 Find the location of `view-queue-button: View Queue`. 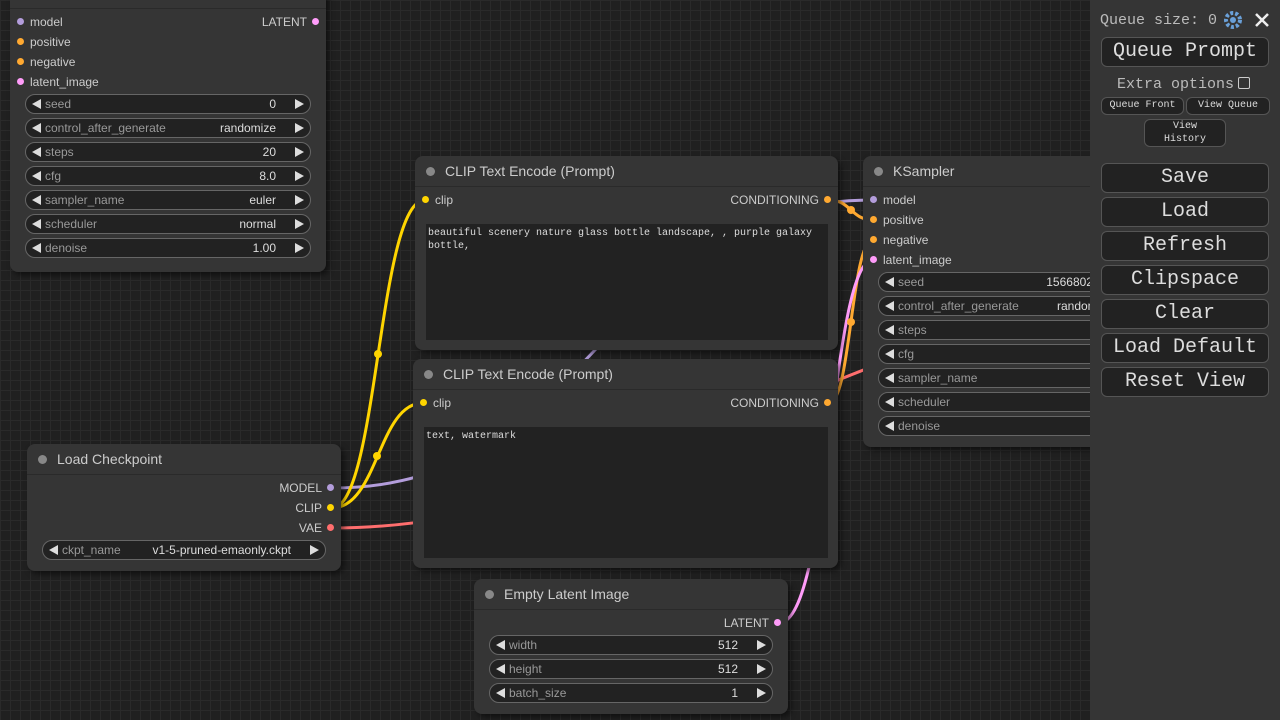

view-queue-button: View Queue is located at coordinates (1228, 106).